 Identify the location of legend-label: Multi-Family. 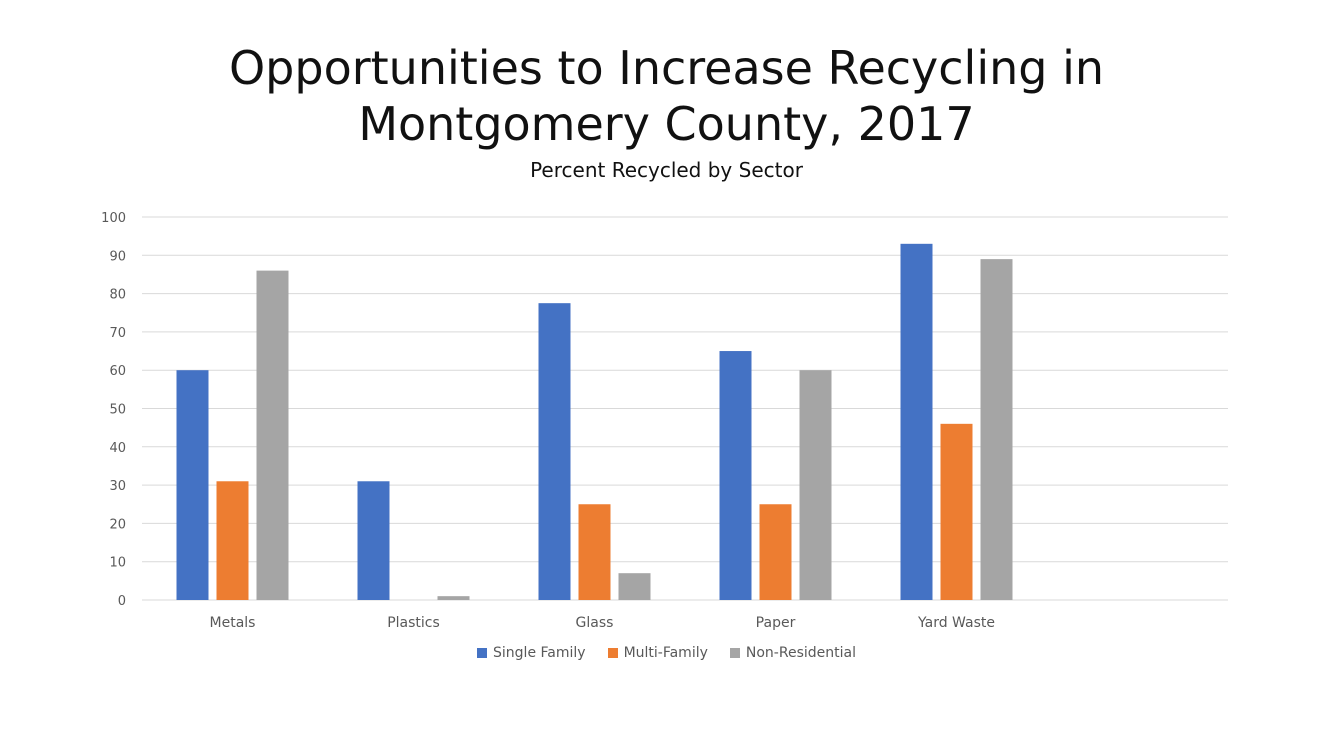
(665, 653).